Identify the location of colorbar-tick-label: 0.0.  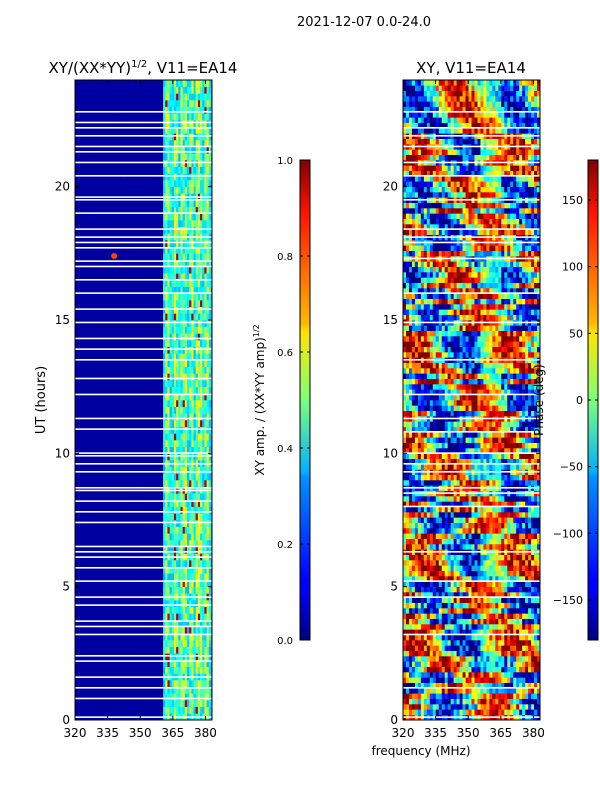
(285, 641).